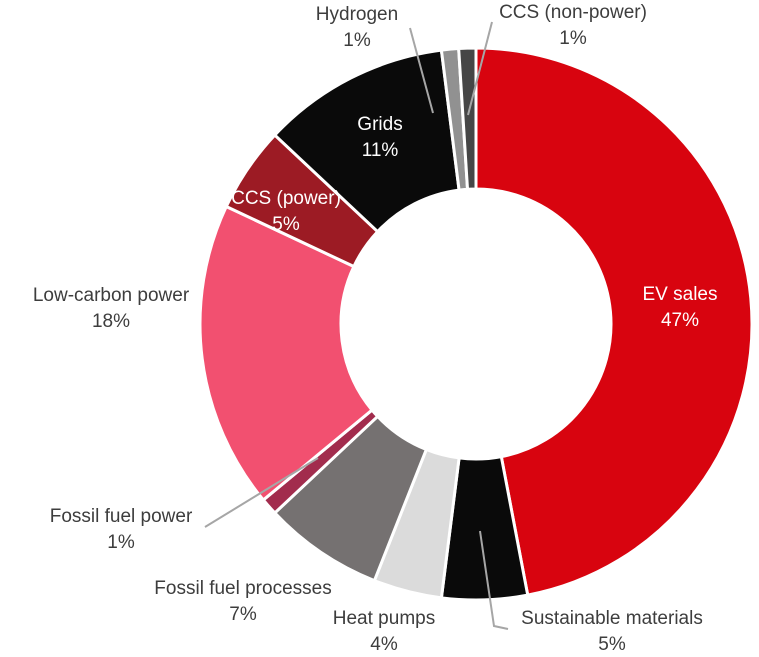 The height and width of the screenshot is (657, 759). Describe the element at coordinates (357, 28) in the screenshot. I see `label-hydrogen: Hydrogen 1%` at that location.